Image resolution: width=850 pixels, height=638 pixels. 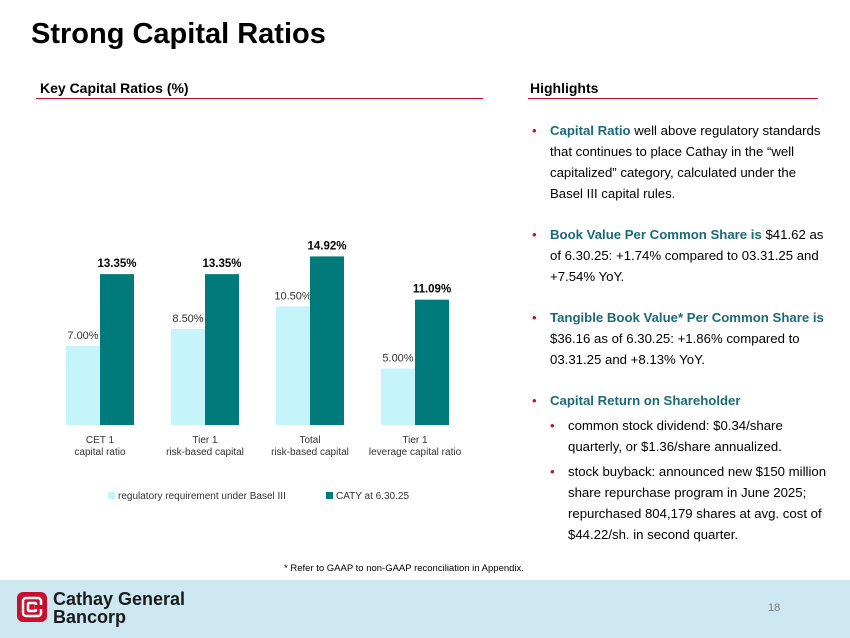 What do you see at coordinates (687, 317) in the screenshot?
I see `highlight-lead: Tangible Book Value* Per Common Share is` at bounding box center [687, 317].